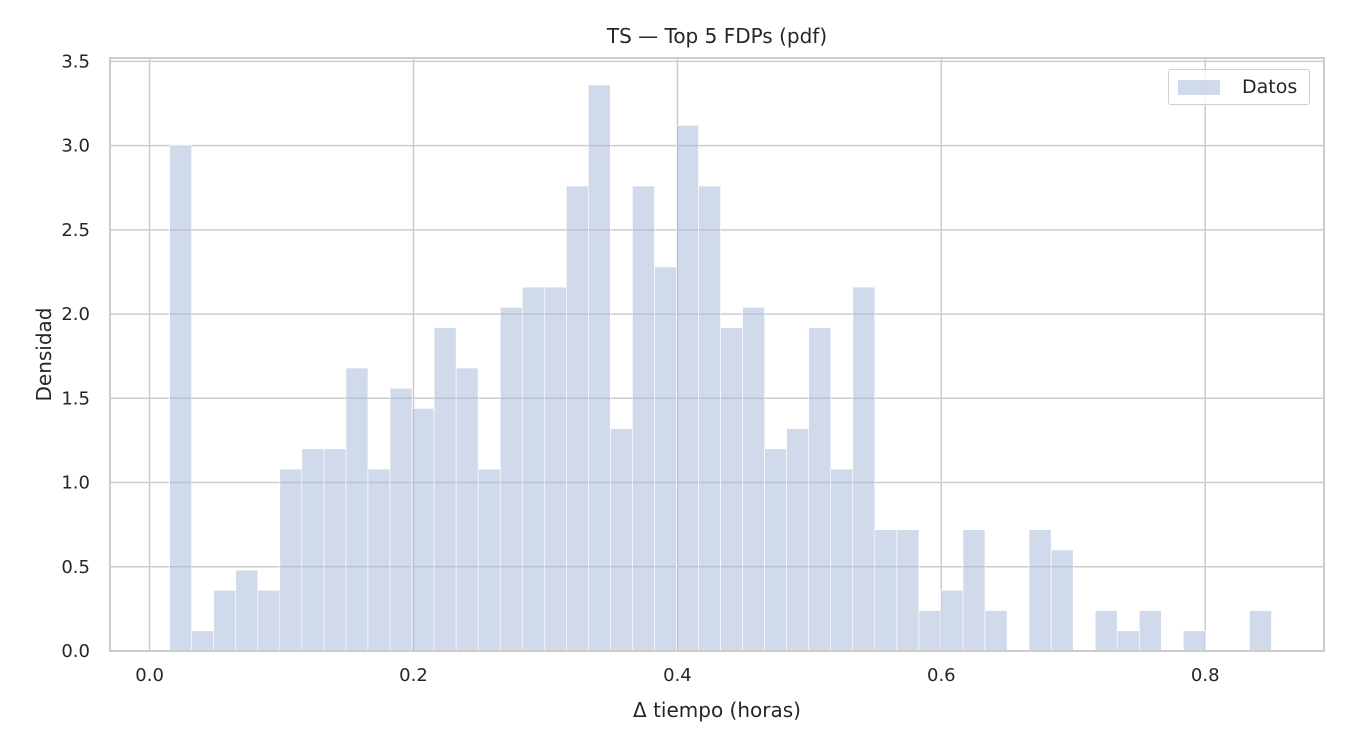 Image resolution: width=1350 pixels, height=750 pixels. I want to click on y-tick-label: 1.0, so click(75, 483).